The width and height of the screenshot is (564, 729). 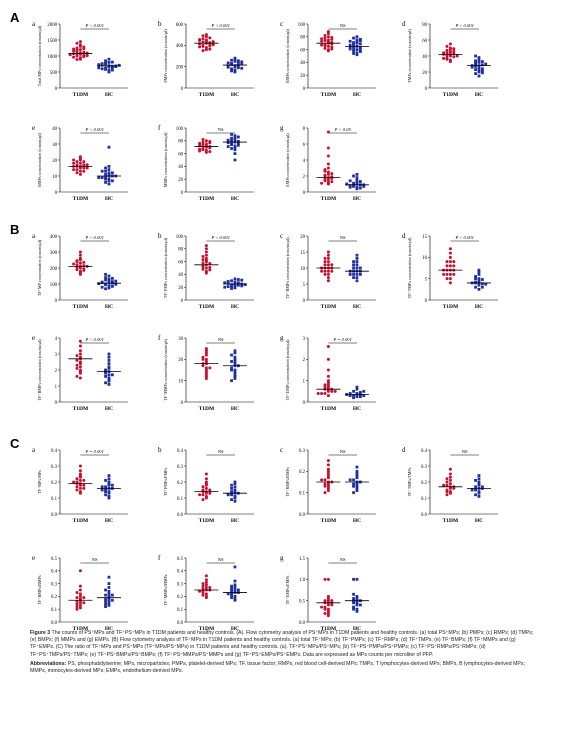 I want to click on abbreviations-label: Abbreviations:, so click(x=48, y=663).